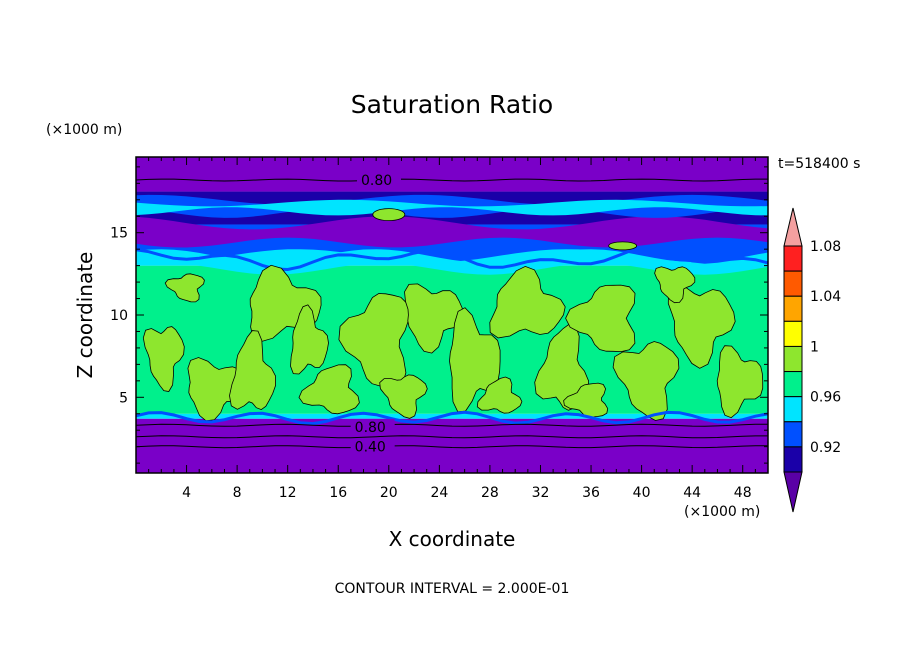  What do you see at coordinates (186, 493) in the screenshot?
I see `x-tick-label: 4` at bounding box center [186, 493].